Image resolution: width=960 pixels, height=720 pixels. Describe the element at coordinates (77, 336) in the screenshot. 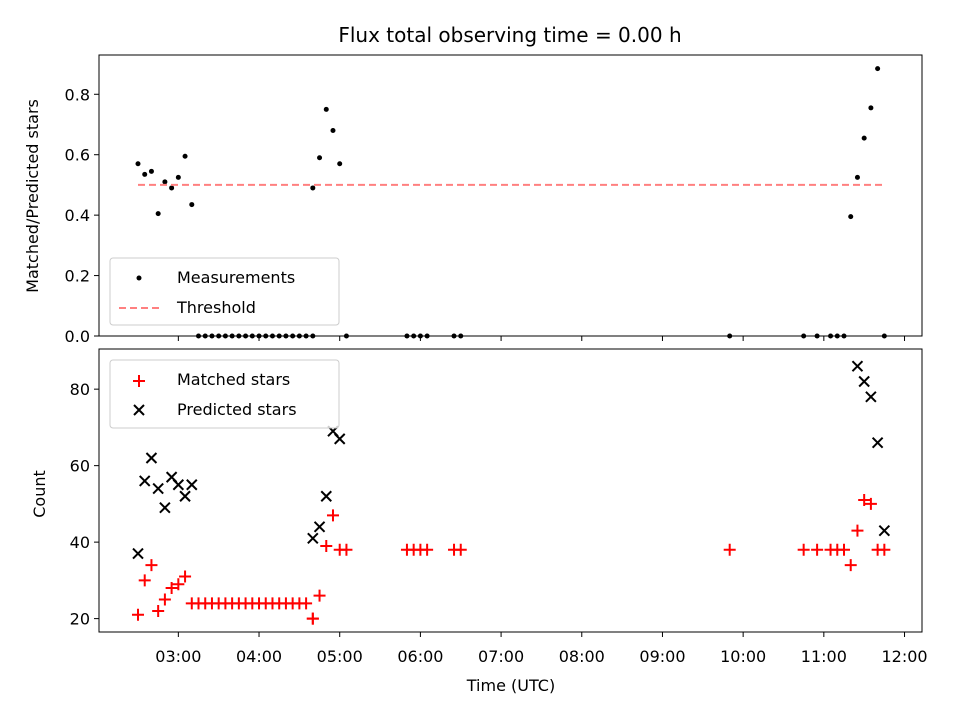

I see `top-y-tick-label: 0.0` at that location.